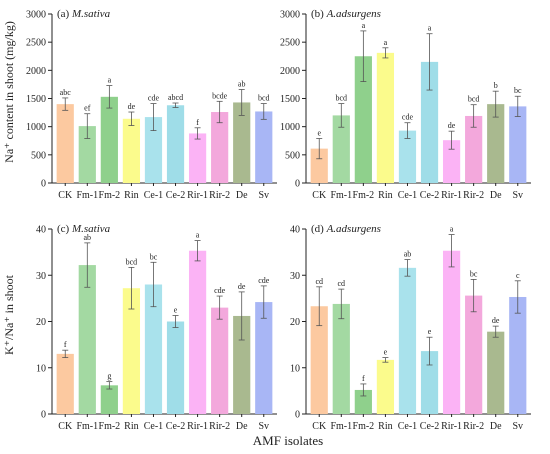 This screenshot has width=550, height=454. What do you see at coordinates (41, 230) in the screenshot?
I see `y-tick-label: 40` at bounding box center [41, 230].